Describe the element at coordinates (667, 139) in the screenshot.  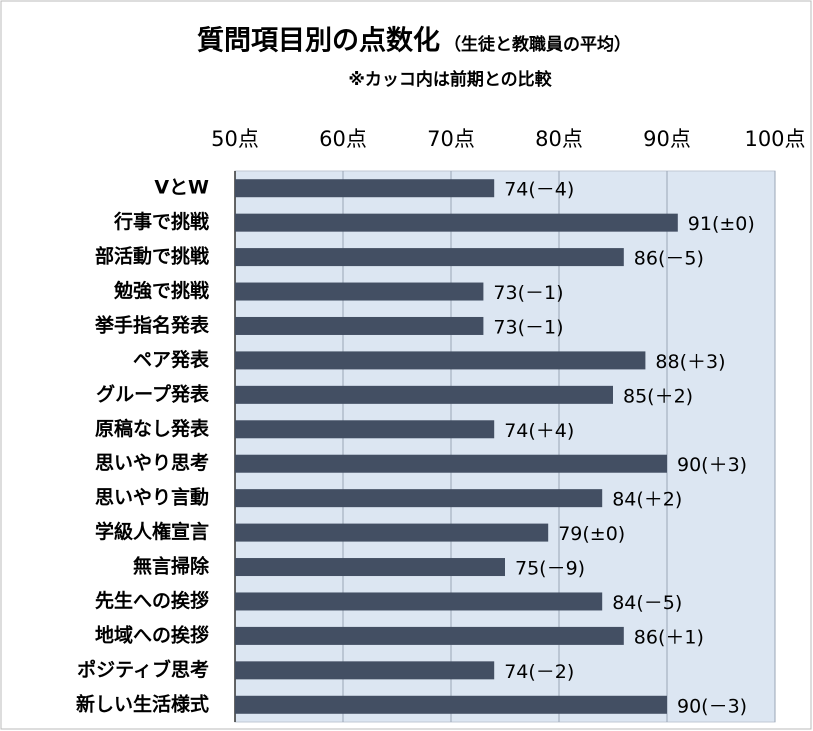
I see `x-tick-label: 90点` at that location.